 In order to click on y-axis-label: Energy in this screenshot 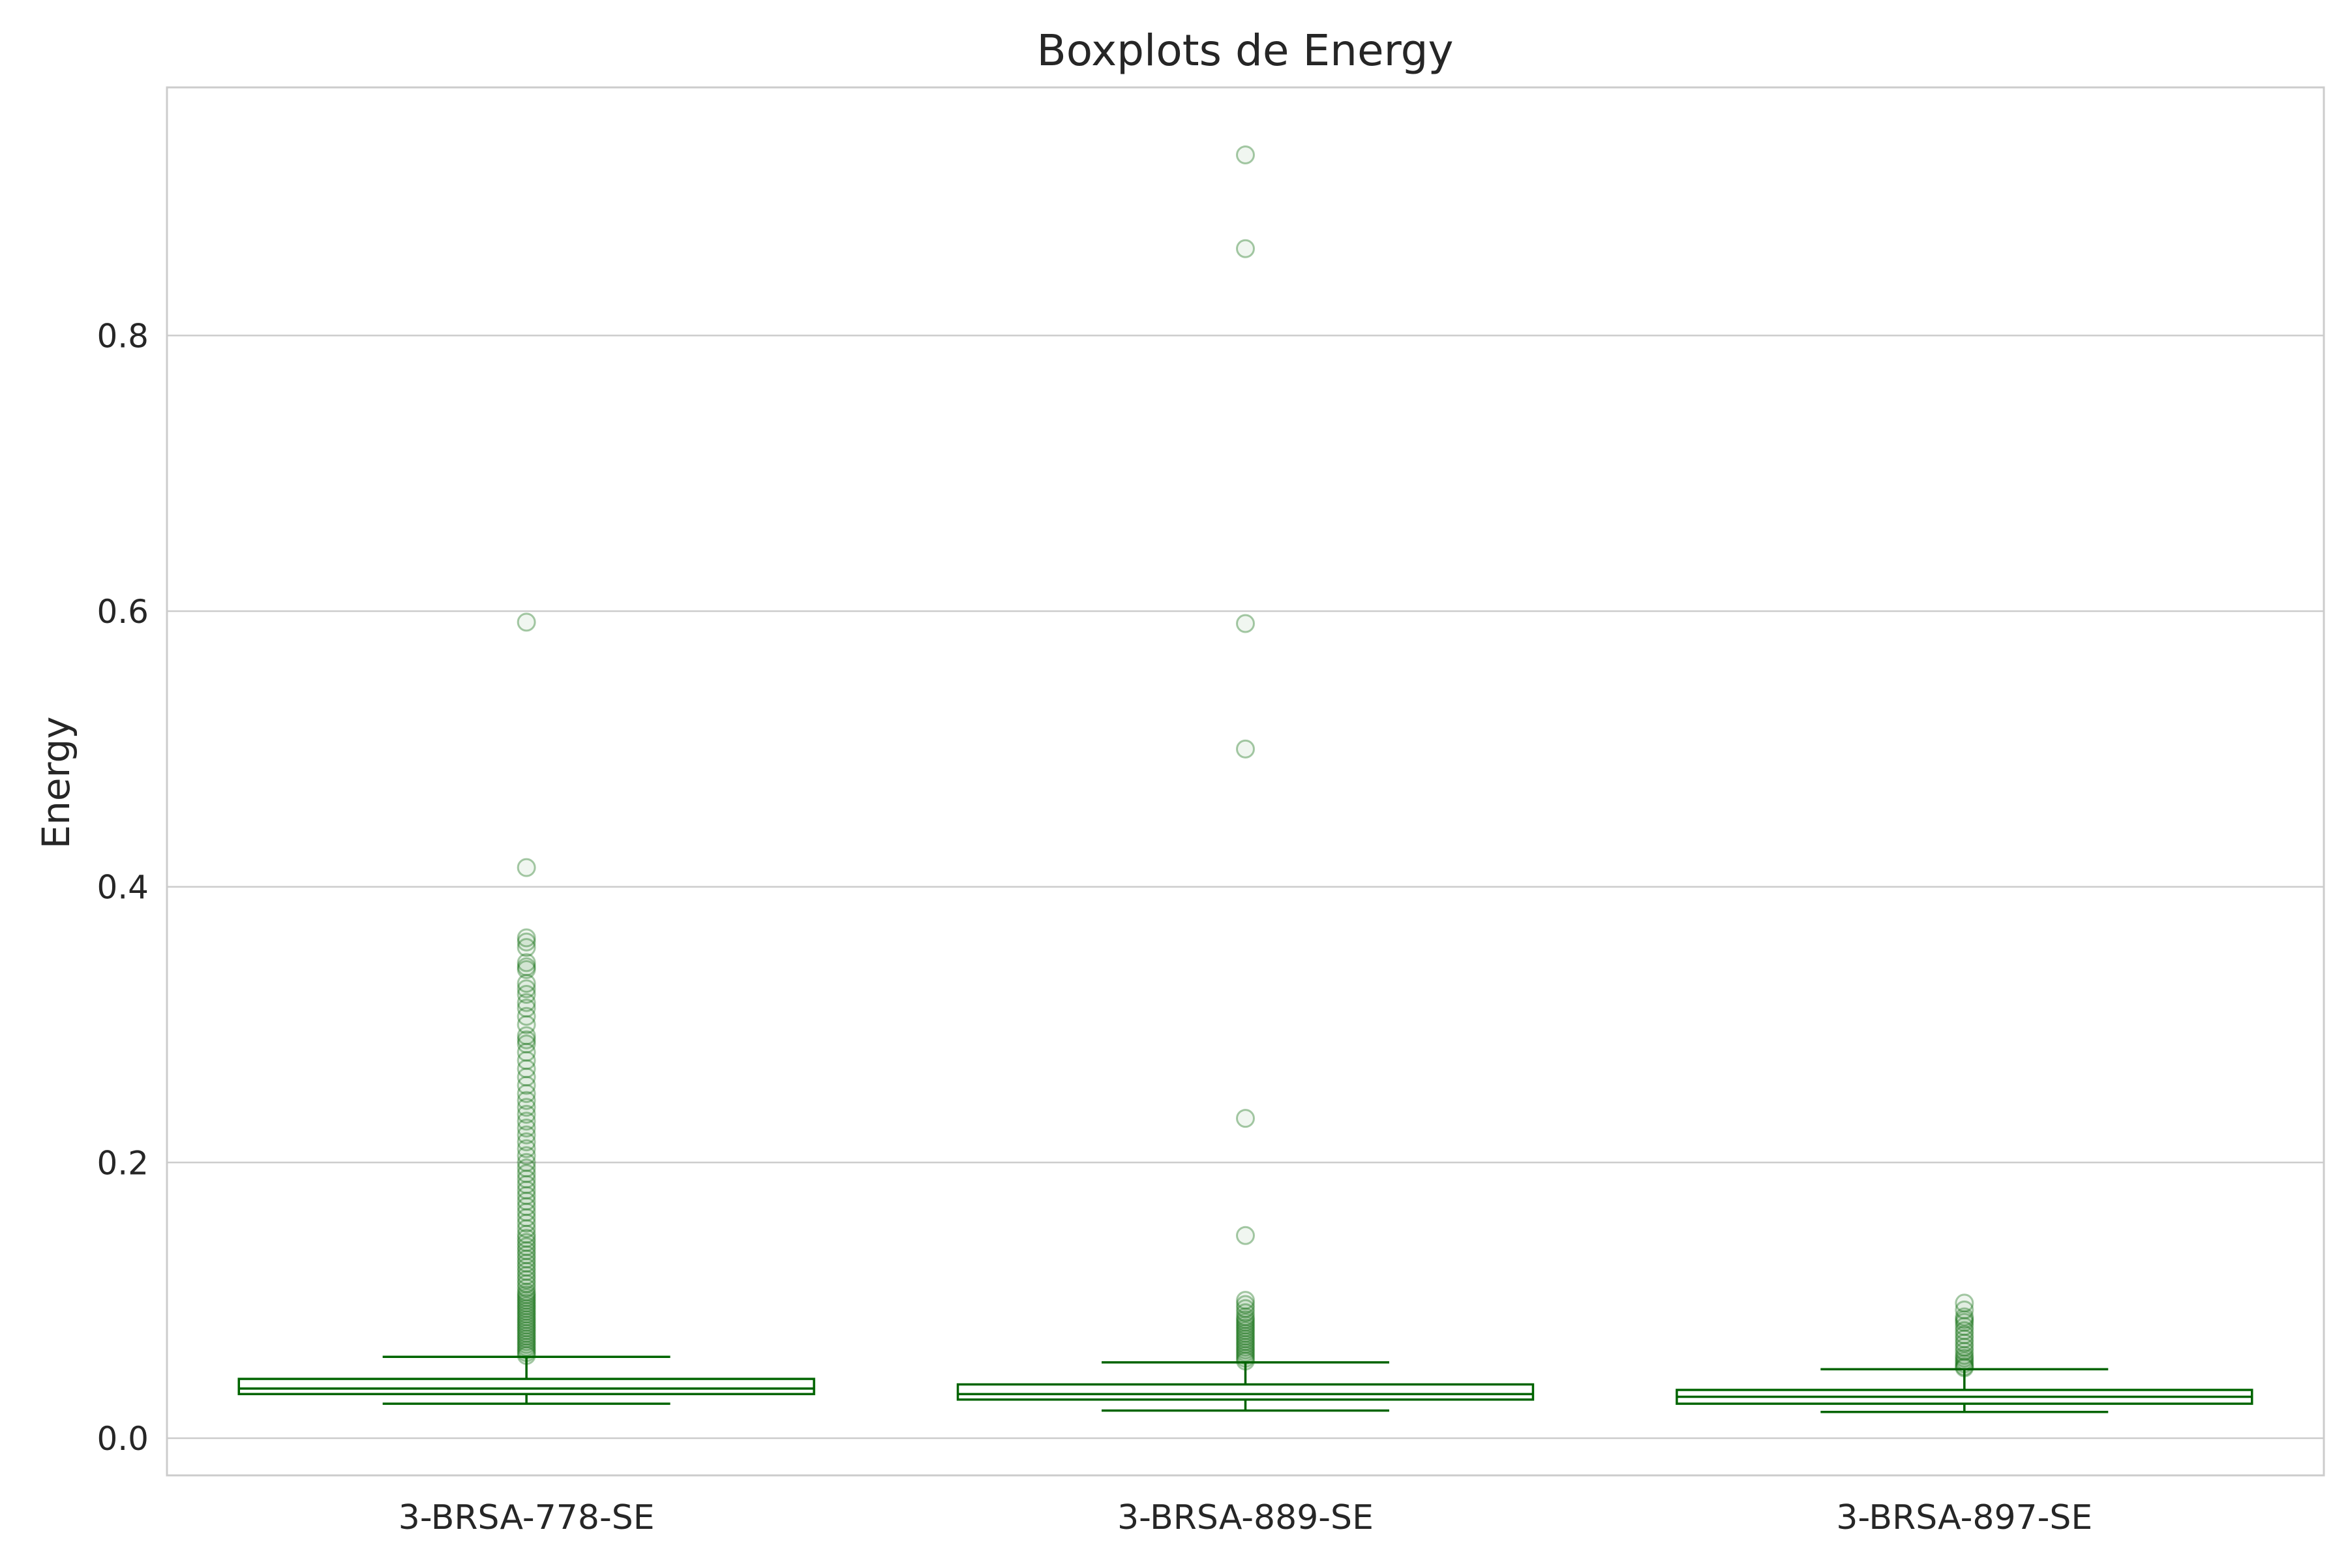, I will do `click(56, 782)`.